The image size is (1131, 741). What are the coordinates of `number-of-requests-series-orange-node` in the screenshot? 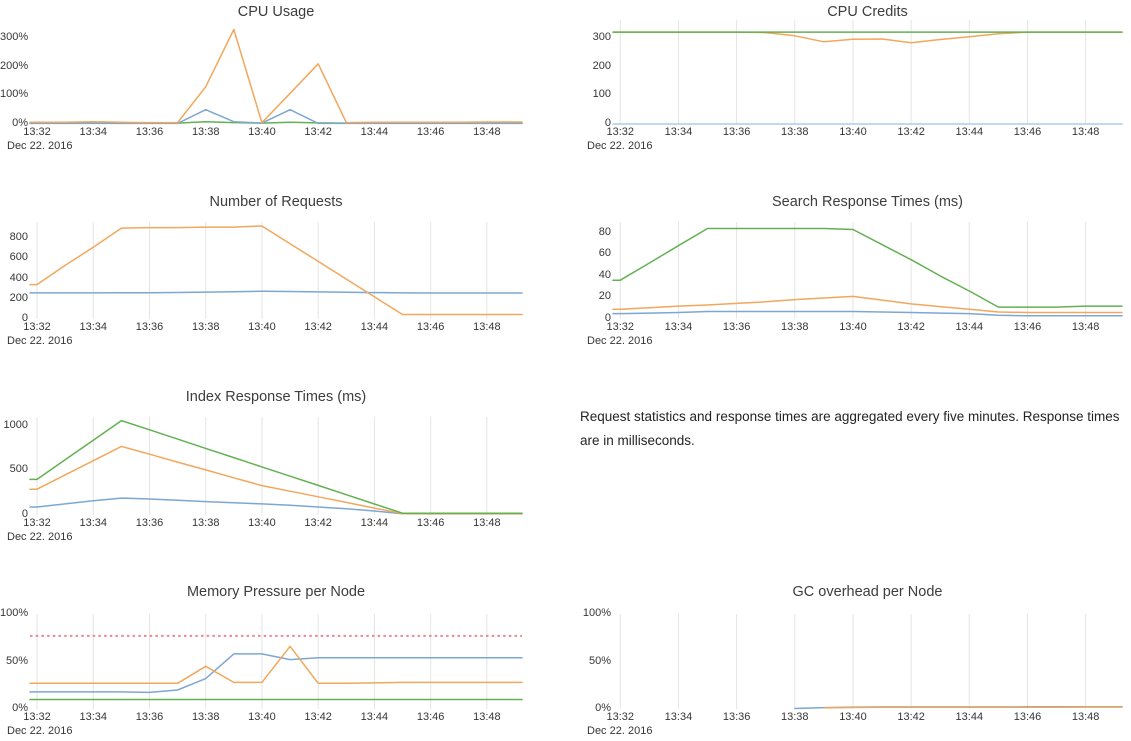 It's located at (276, 270).